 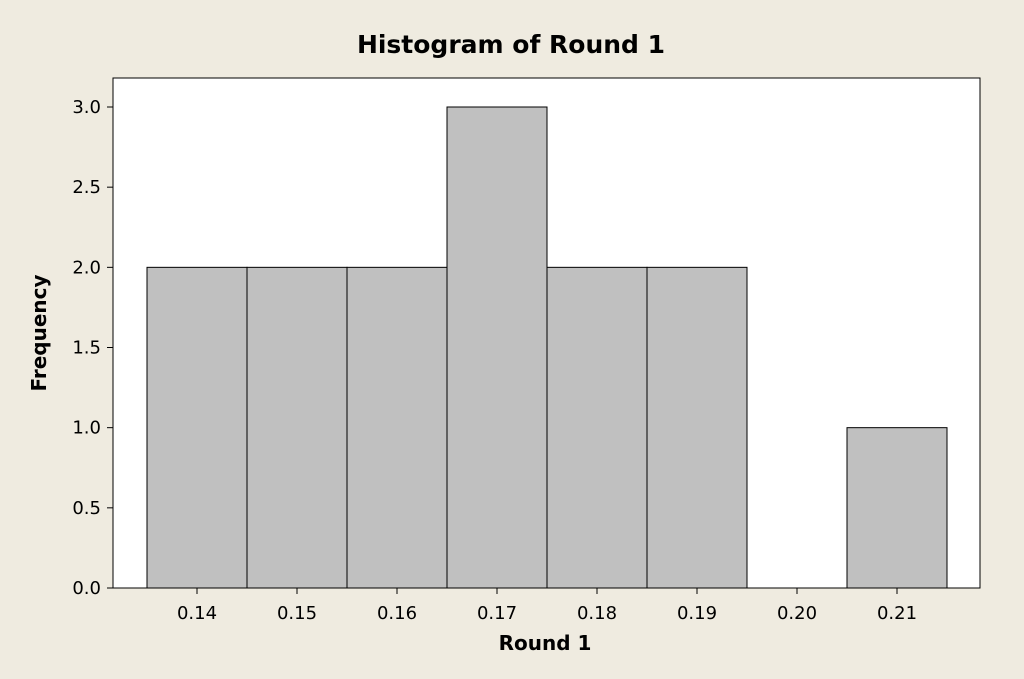 What do you see at coordinates (697, 613) in the screenshot?
I see `x-tick-label-0.19: 0.19` at bounding box center [697, 613].